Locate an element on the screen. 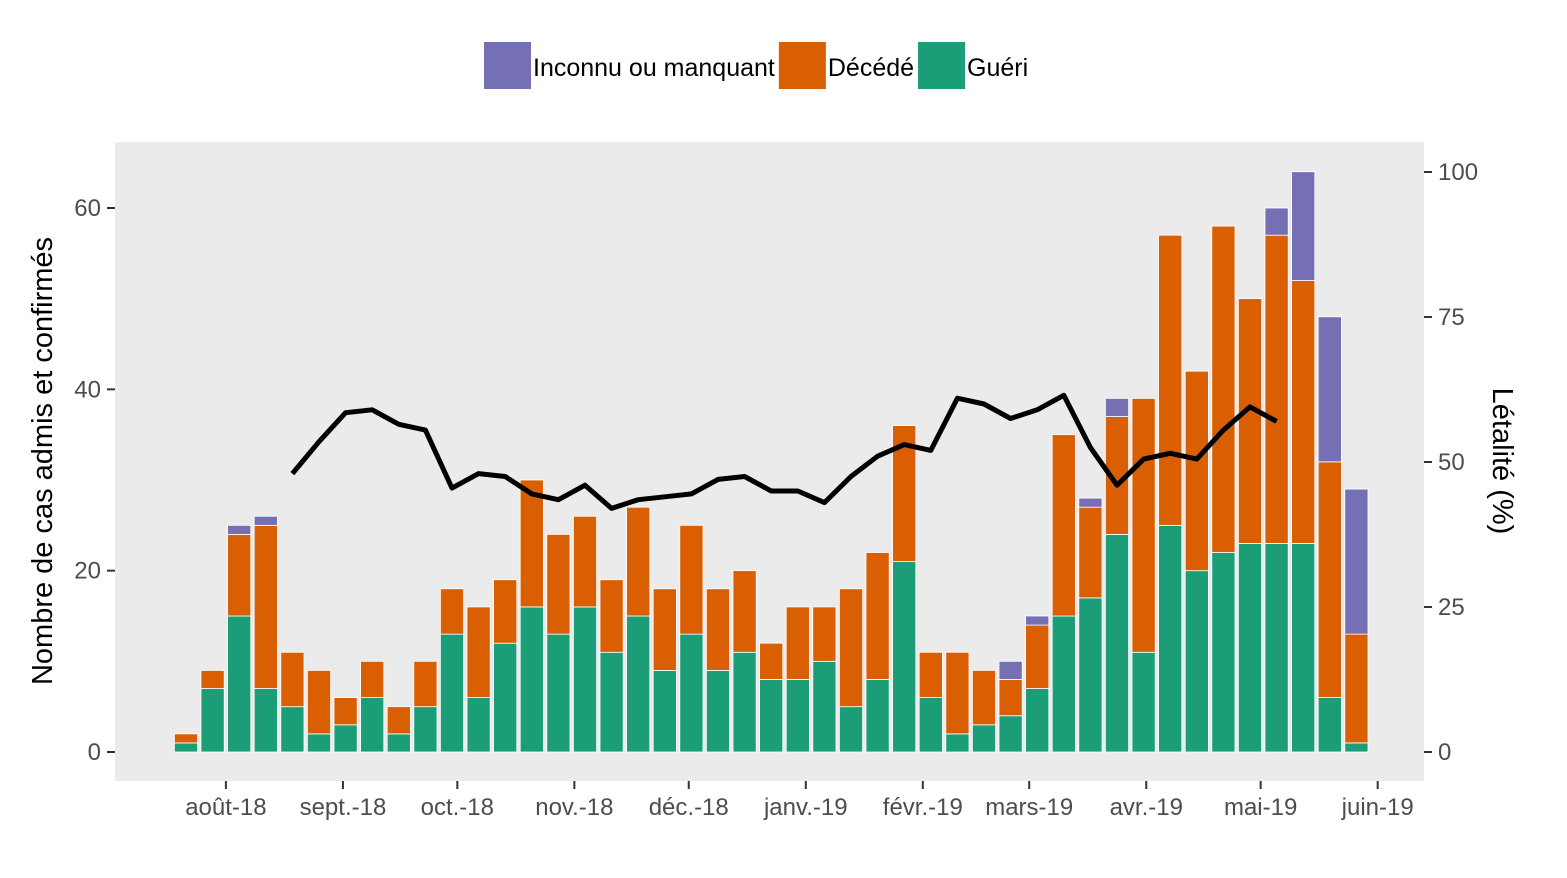 The width and height of the screenshot is (1567, 878). bar-d-c-d--24 is located at coordinates (824, 634).